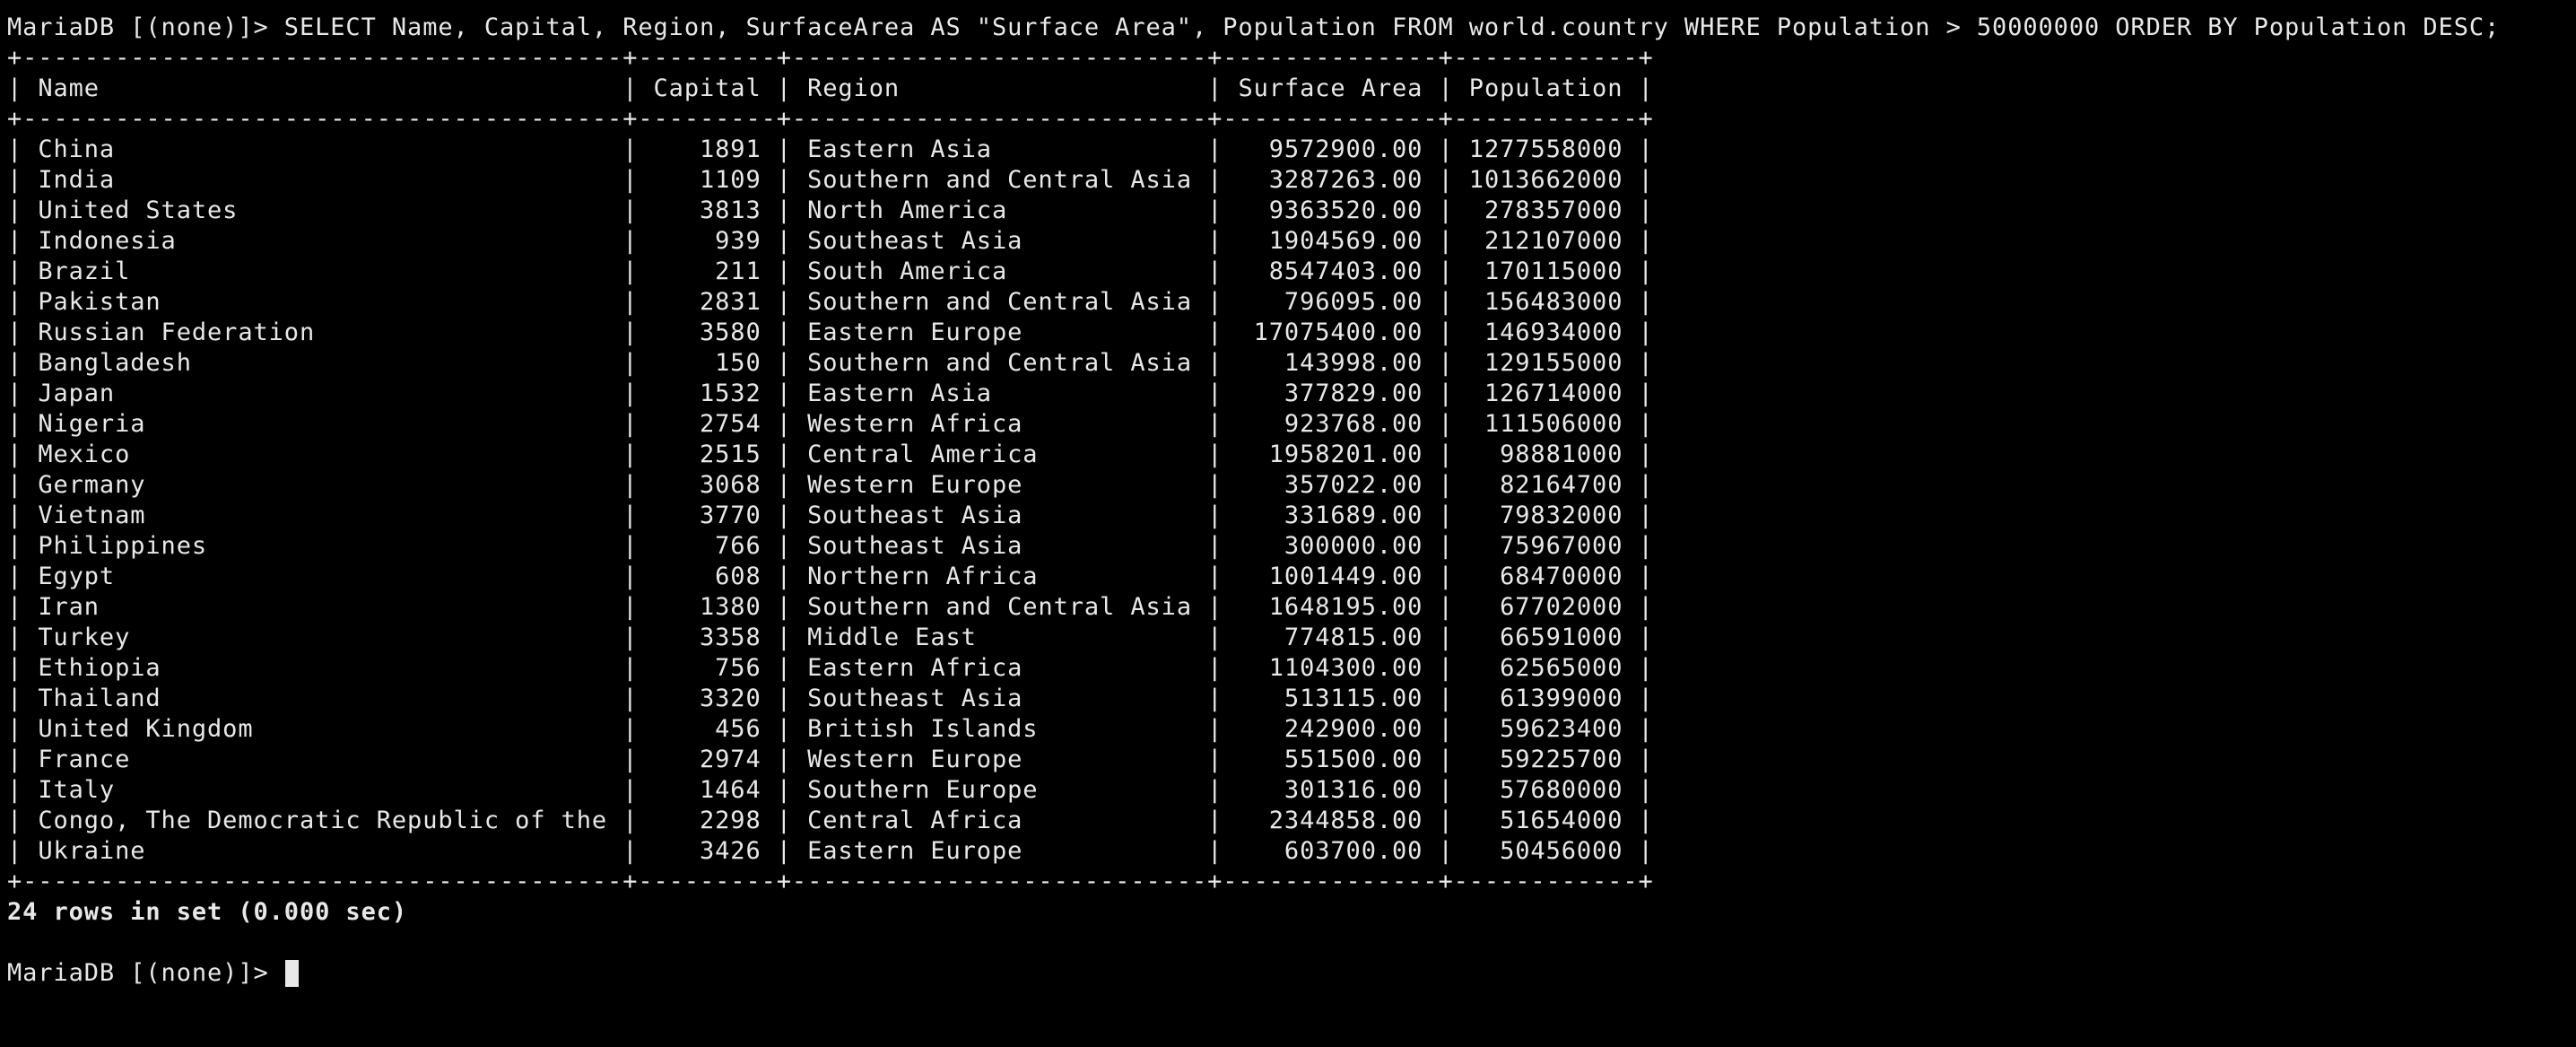 This screenshot has width=2576, height=1047. What do you see at coordinates (999, 576) in the screenshot?
I see `cell-region: Northern Africa` at bounding box center [999, 576].